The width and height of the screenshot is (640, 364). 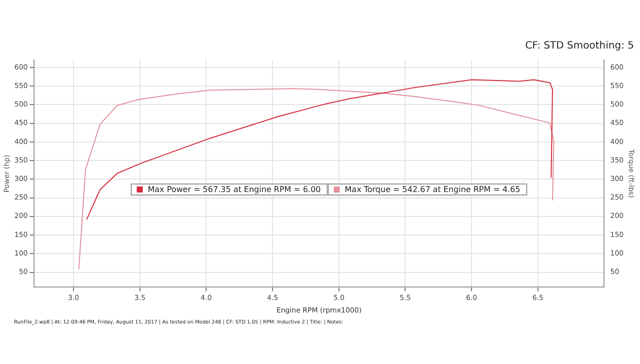 I want to click on legend-label: Max Torque = 542.67 at Engine RPM = 4.65, so click(x=432, y=189).